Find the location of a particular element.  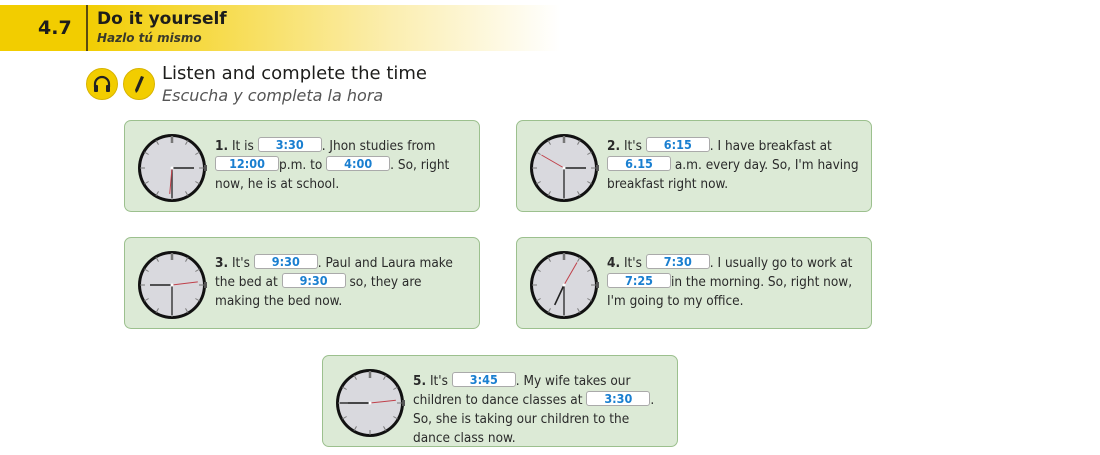

exercise-text-segment: p.m. to is located at coordinates (303, 165).